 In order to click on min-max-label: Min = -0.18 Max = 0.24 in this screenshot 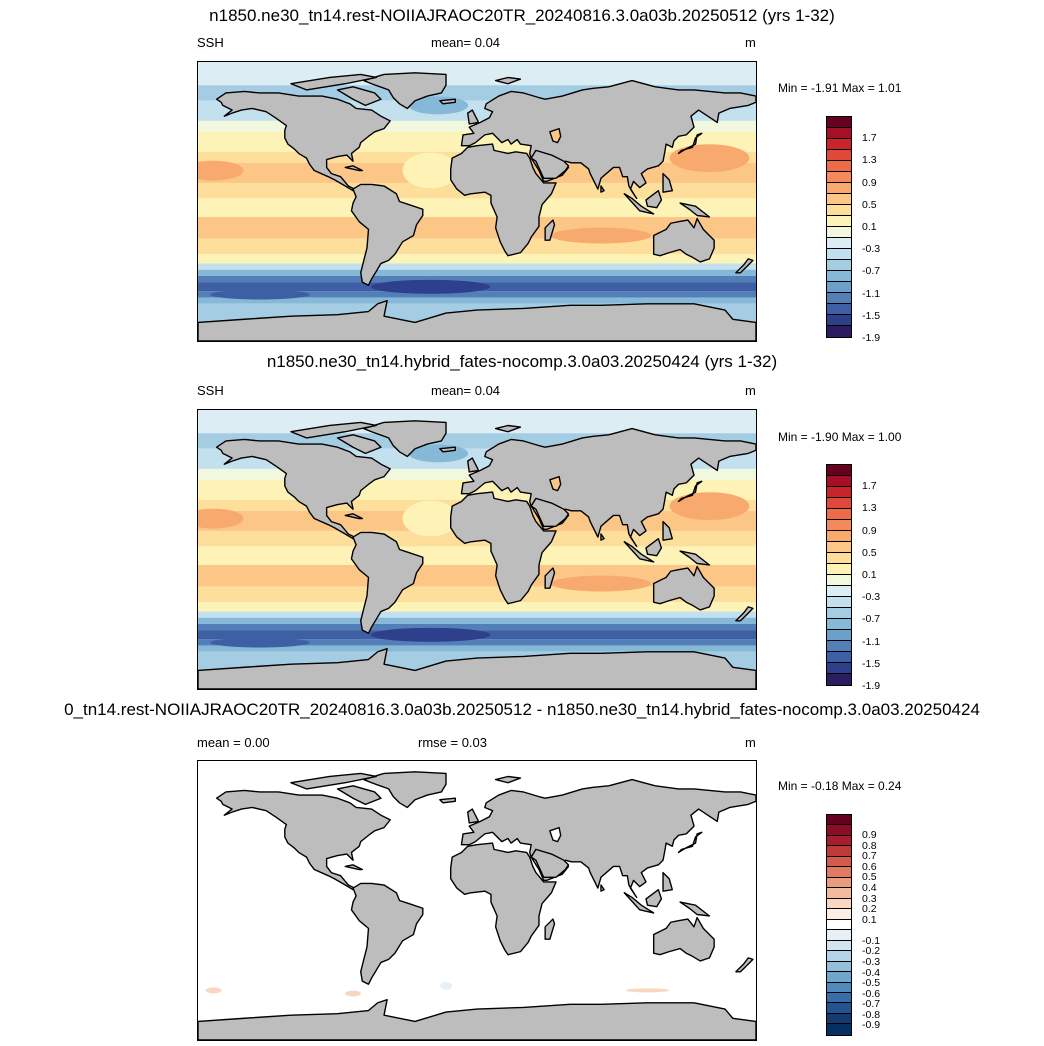, I will do `click(840, 786)`.